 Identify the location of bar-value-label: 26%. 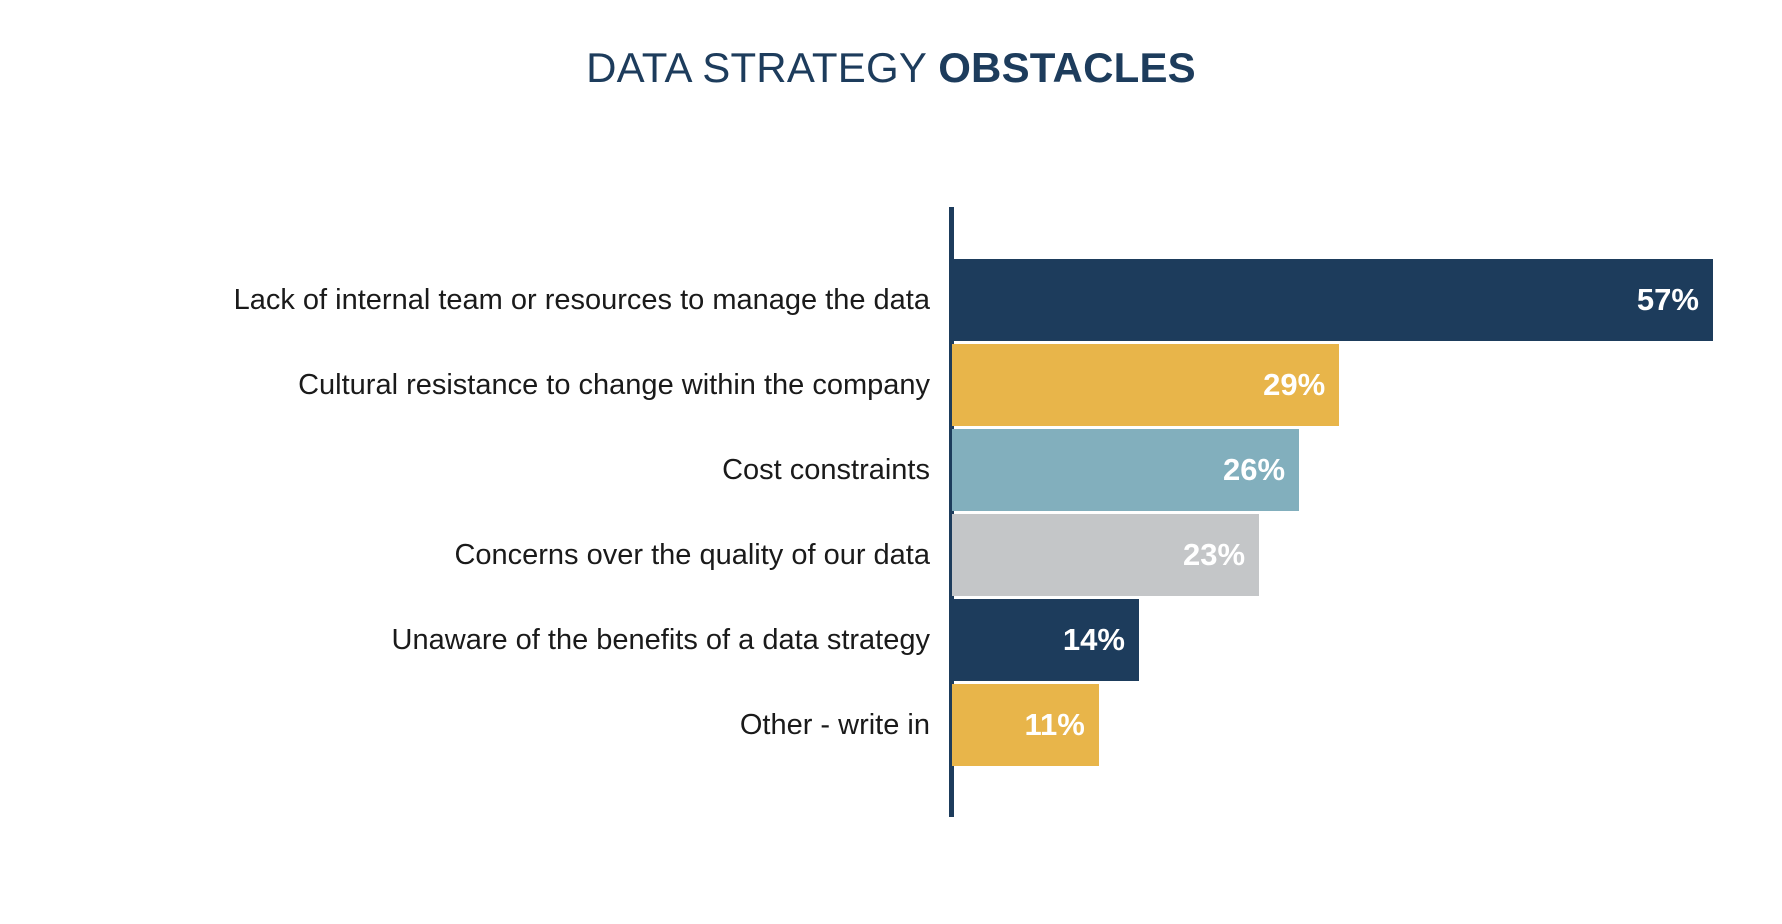
(1254, 469).